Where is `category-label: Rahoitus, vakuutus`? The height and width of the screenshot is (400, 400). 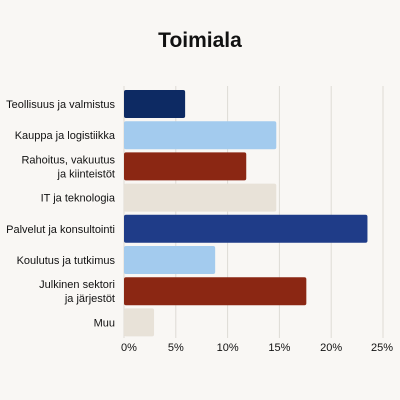
category-label: Rahoitus, vakuutus is located at coordinates (68, 160).